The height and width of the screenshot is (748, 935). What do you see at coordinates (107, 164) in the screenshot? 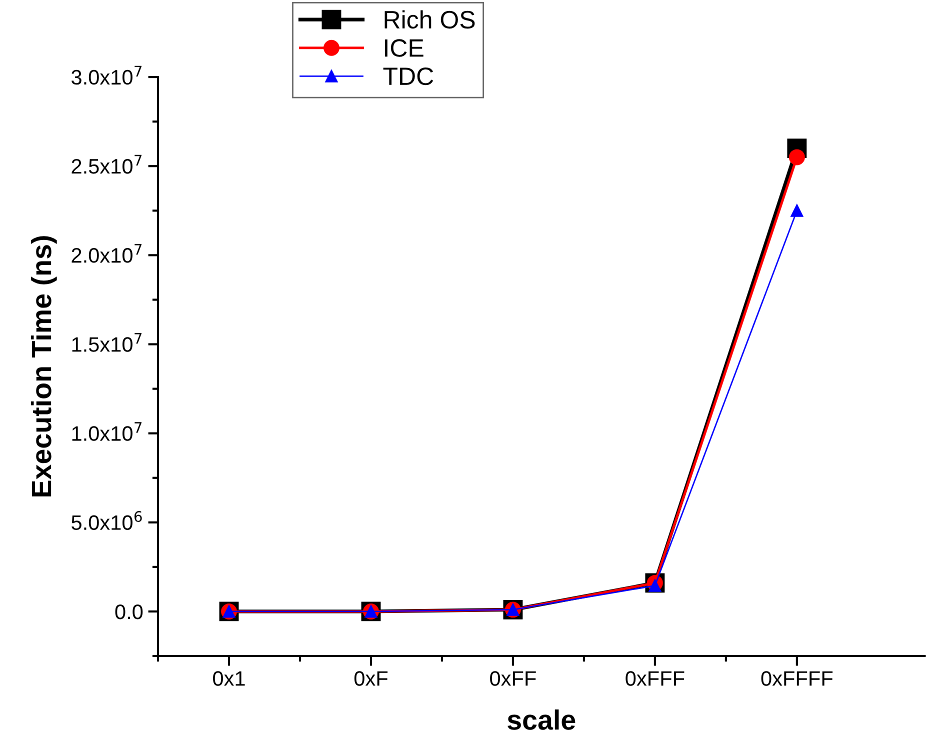
I see `y-tick-label: 2.5x10$^{7}$` at bounding box center [107, 164].